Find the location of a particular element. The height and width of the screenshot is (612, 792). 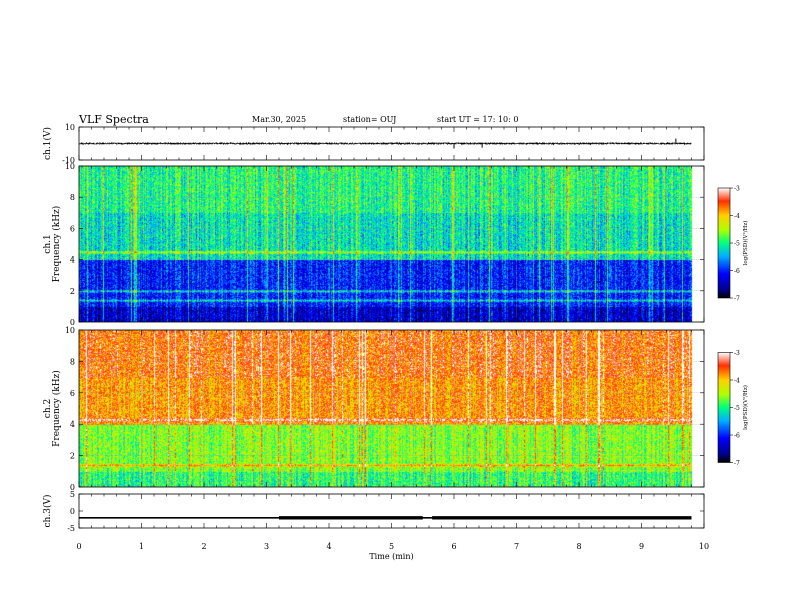

ch2-spectrogram-ytick-label: 4 is located at coordinates (72, 424).